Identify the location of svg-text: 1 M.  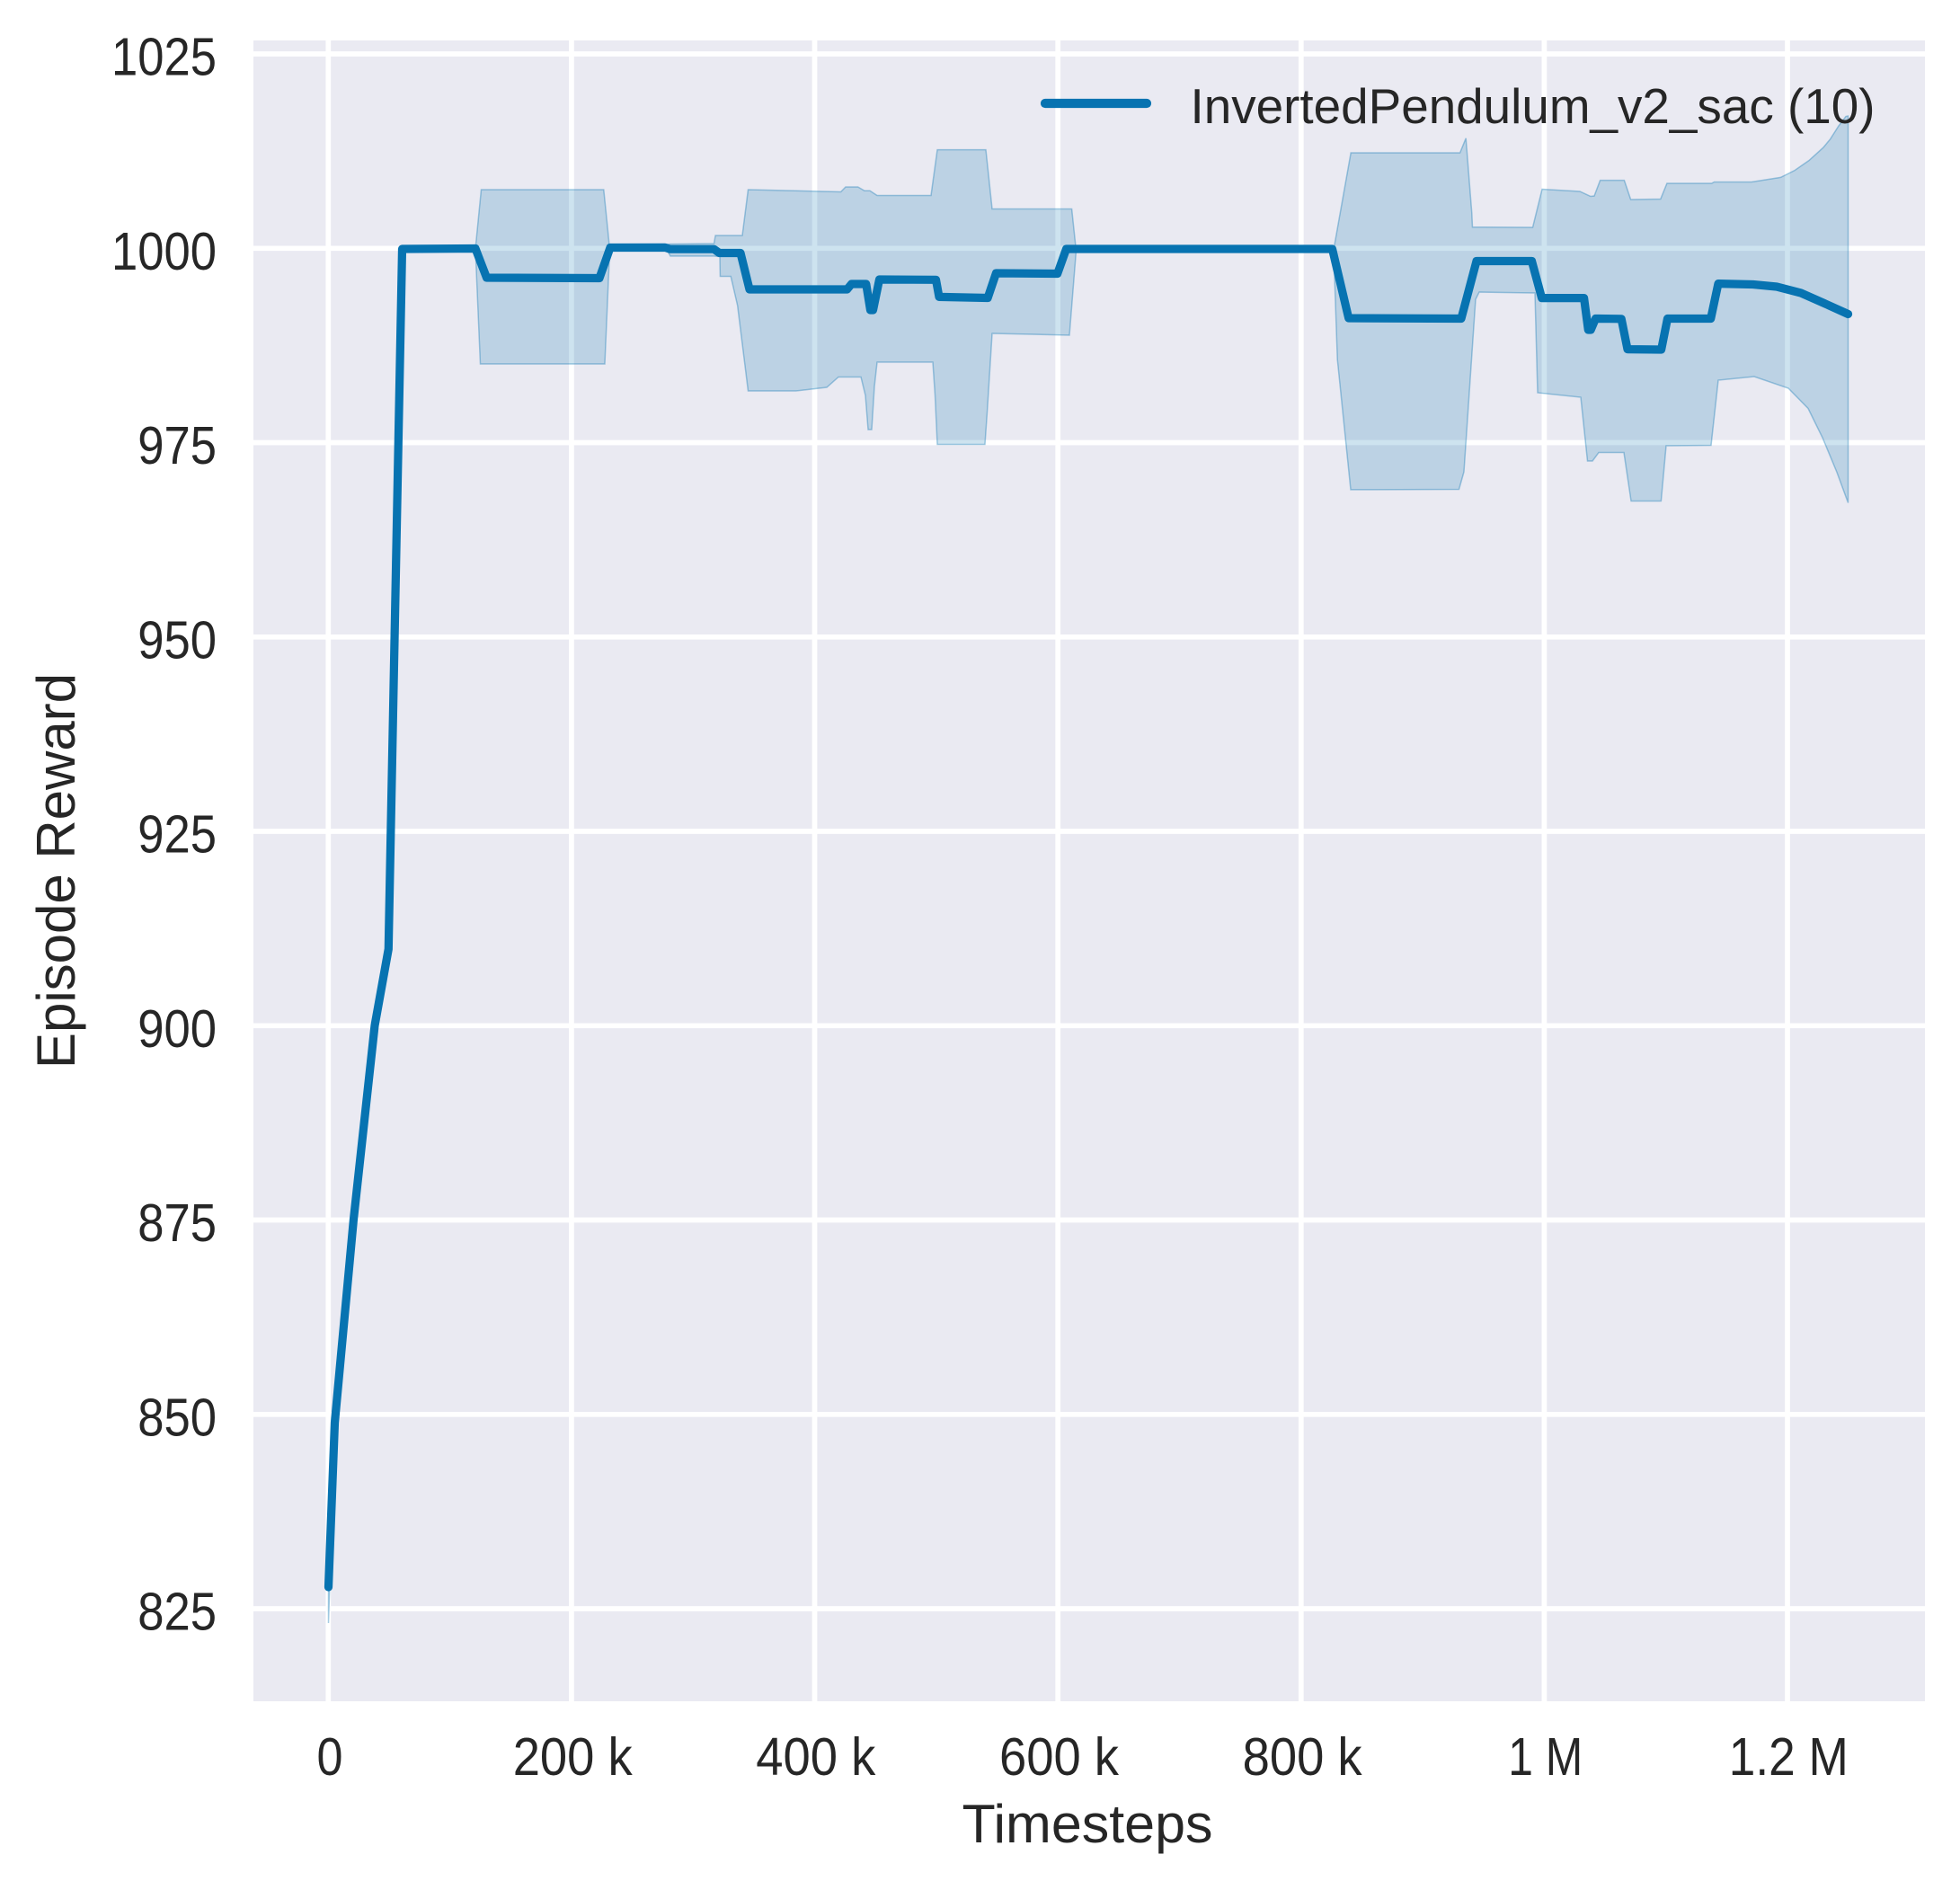
(1545, 1757).